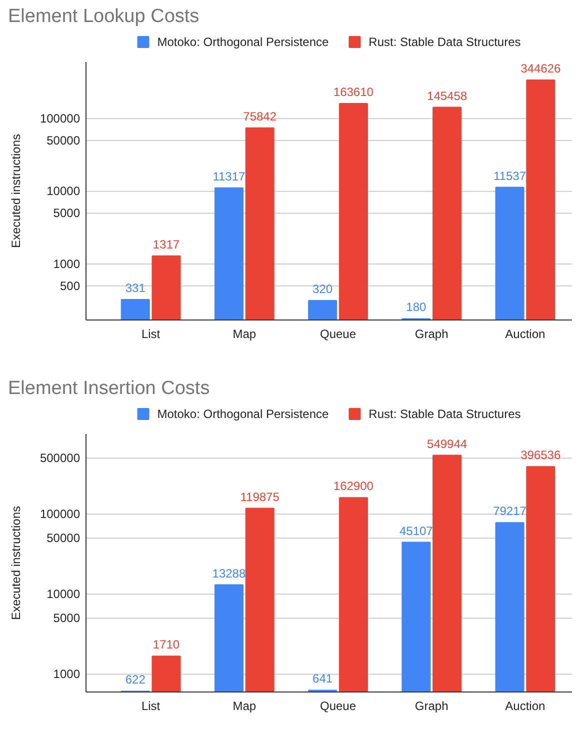 This screenshot has width=584, height=744. What do you see at coordinates (229, 176) in the screenshot?
I see `data-label: 11317` at bounding box center [229, 176].